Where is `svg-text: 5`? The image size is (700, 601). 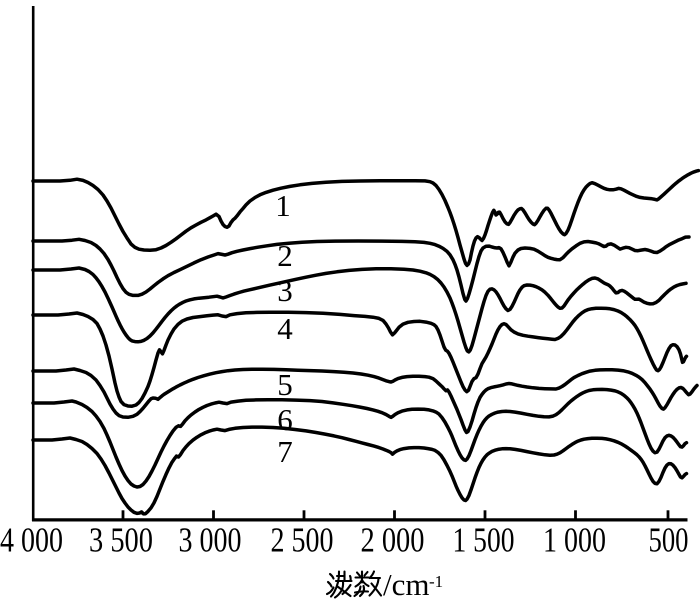 svg-text: 5 is located at coordinates (285, 384).